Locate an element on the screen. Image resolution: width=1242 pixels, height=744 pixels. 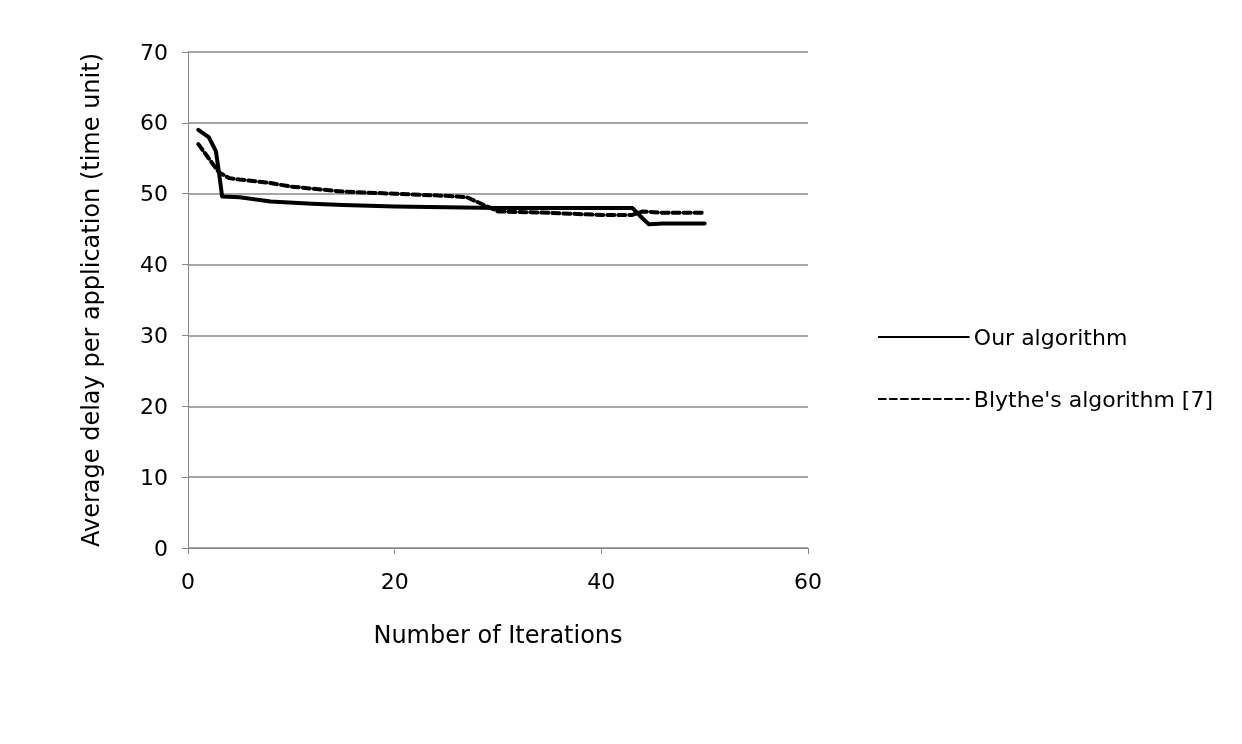
y-tick-label: 40 is located at coordinates (154, 265).